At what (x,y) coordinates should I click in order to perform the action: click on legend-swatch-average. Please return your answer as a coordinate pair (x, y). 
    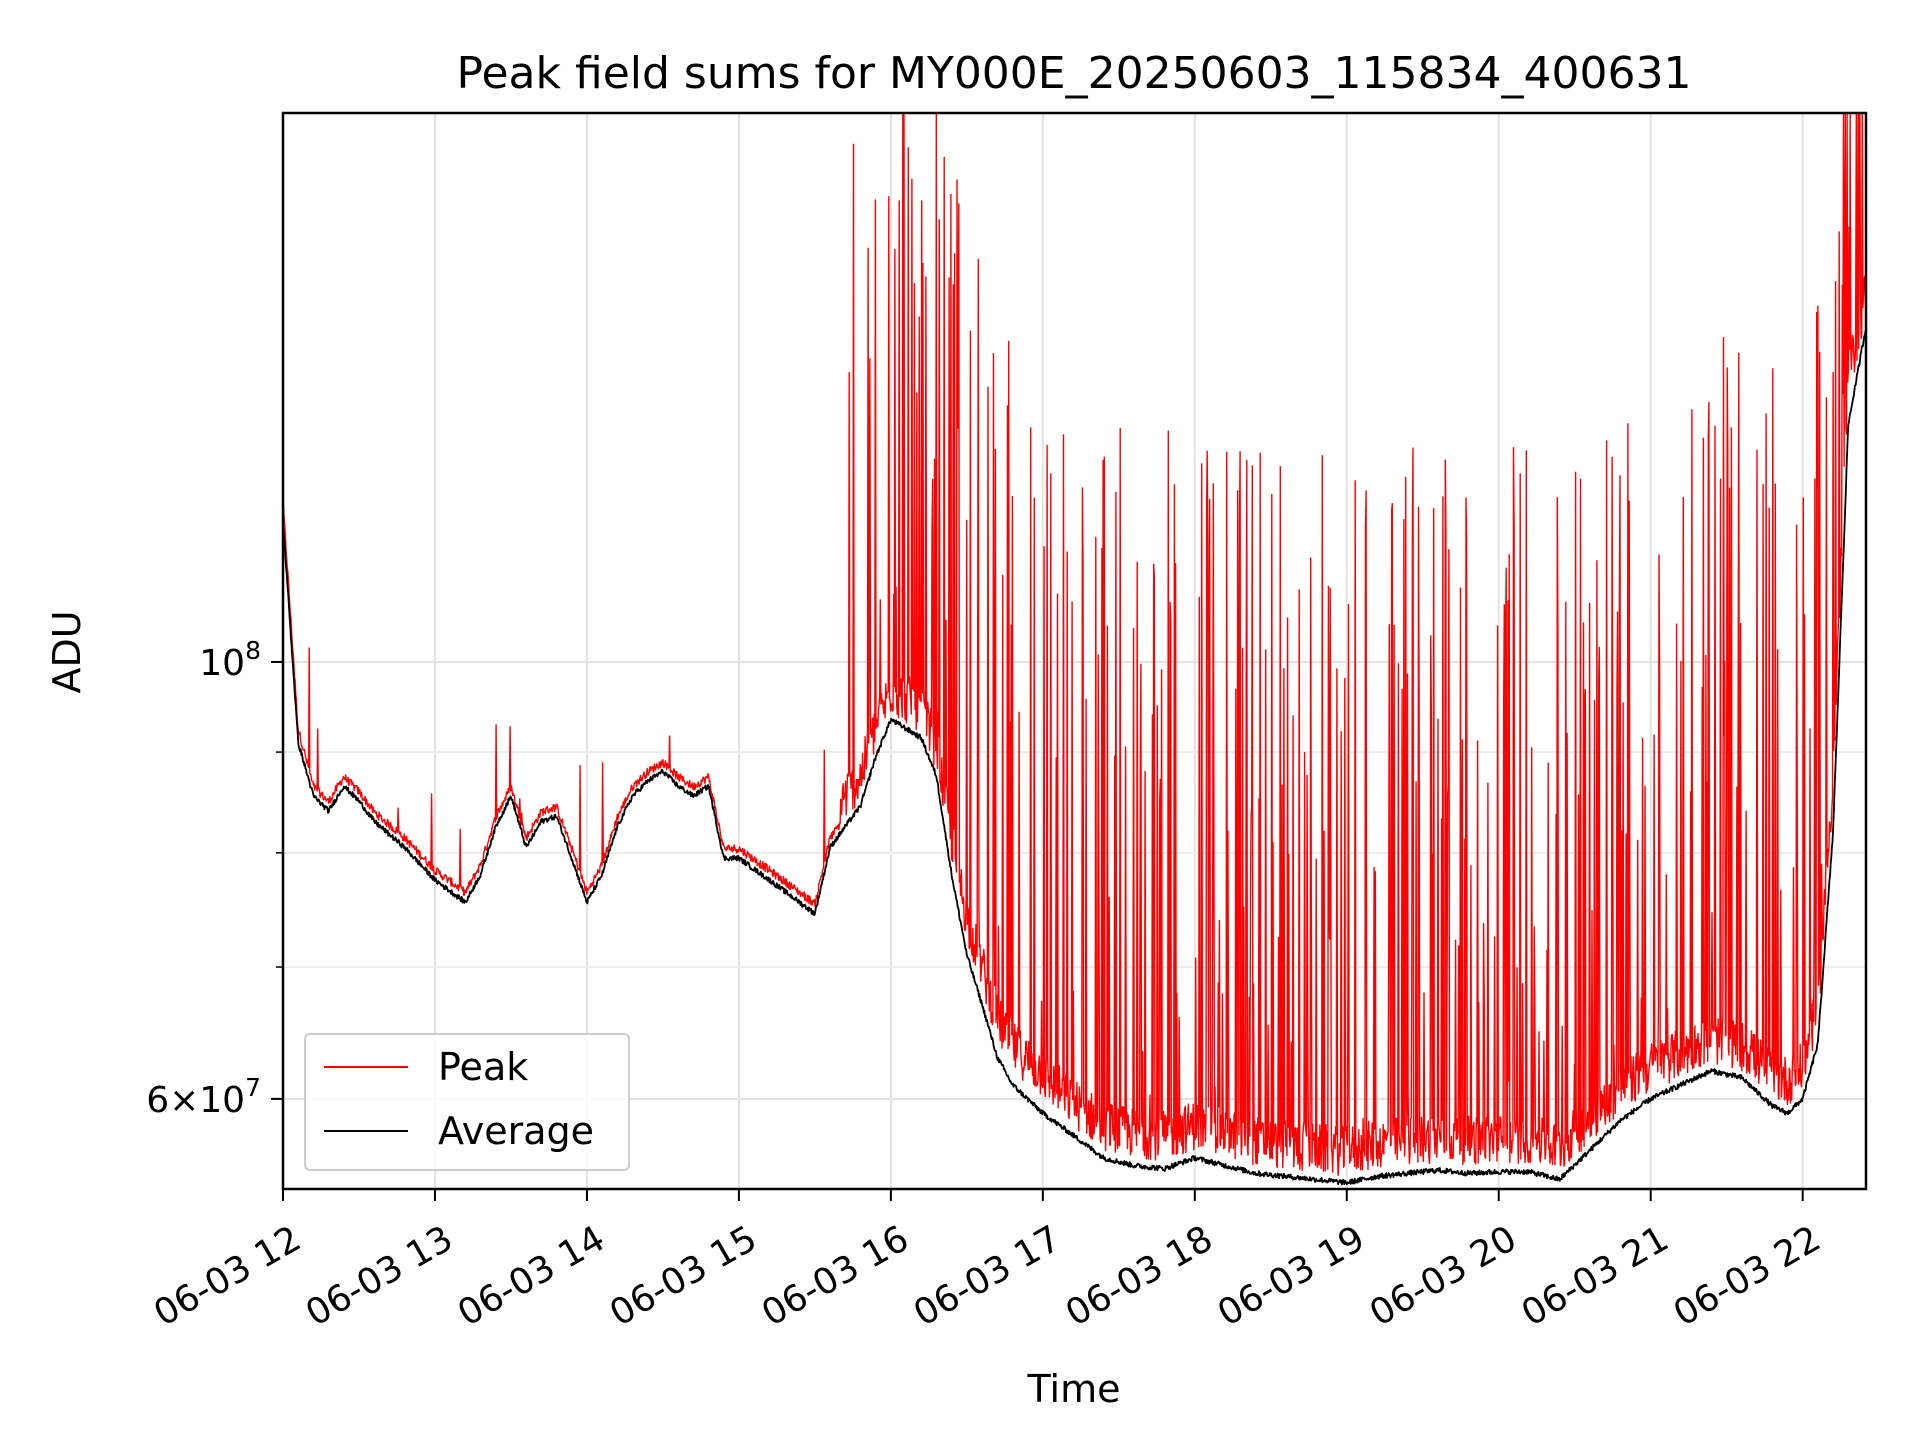
    Looking at the image, I should click on (366, 1131).